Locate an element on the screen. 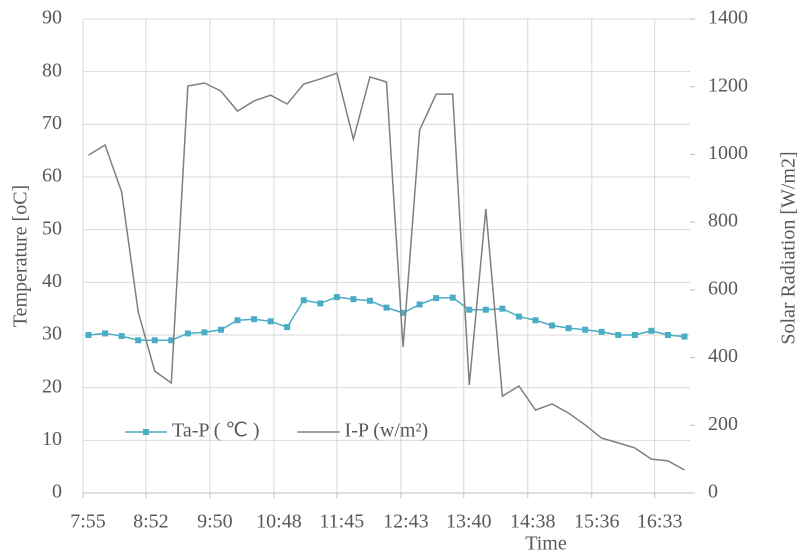 The width and height of the screenshot is (809, 559). x-tick-label: 16:33 is located at coordinates (660, 522).